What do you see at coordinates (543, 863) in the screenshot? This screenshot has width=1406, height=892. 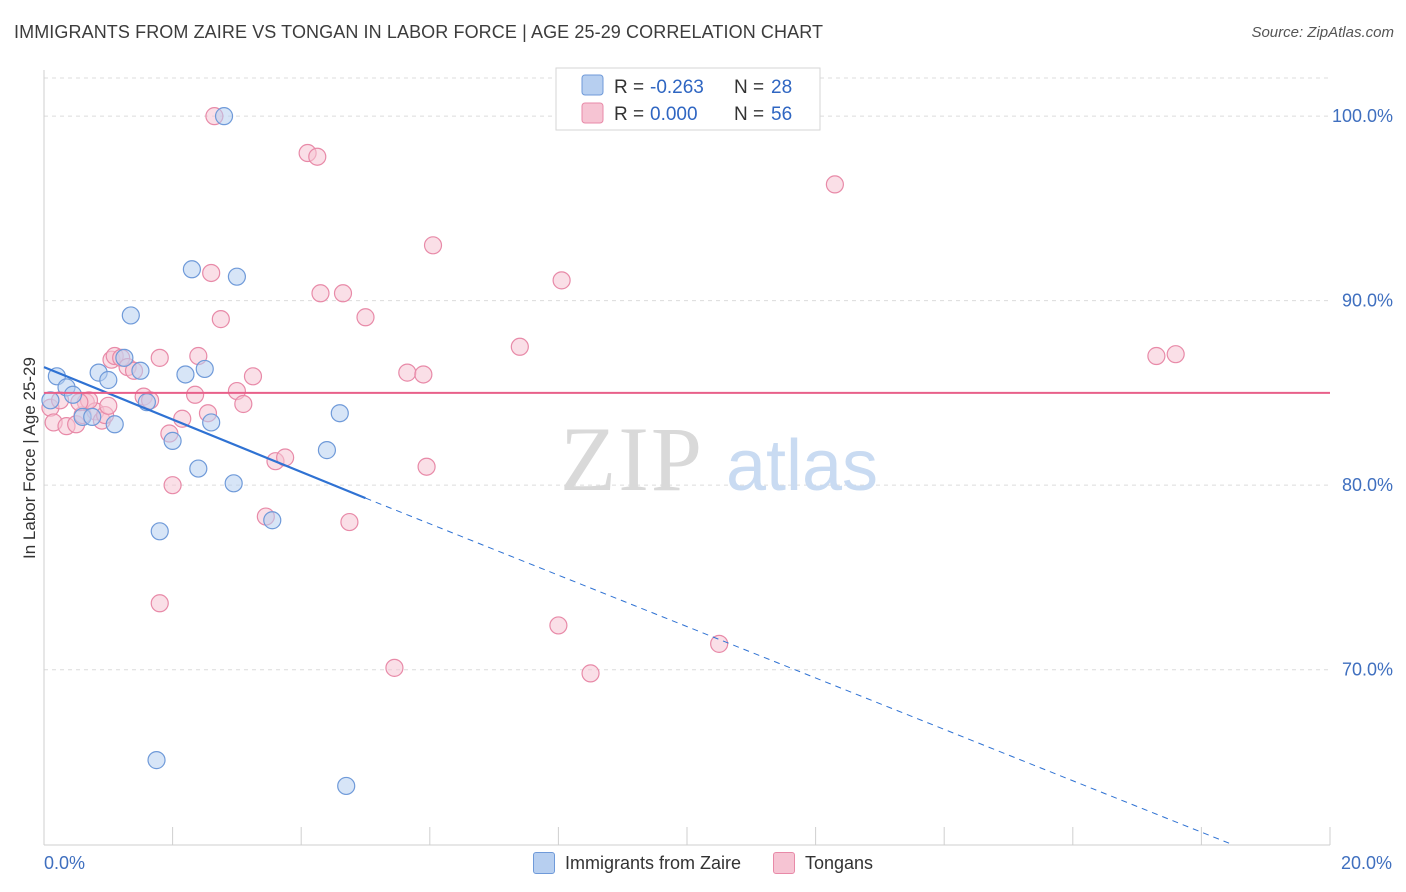 I see `bottom-legend-swatch-zaire` at bounding box center [543, 863].